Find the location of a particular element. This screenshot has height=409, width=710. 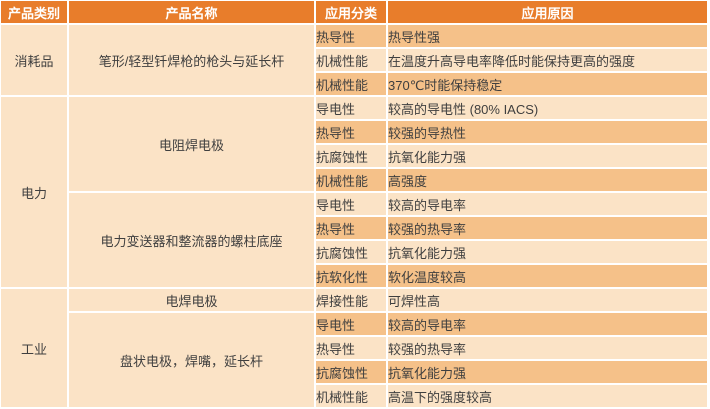

header-cell-app-reason: 应用原因 is located at coordinates (547, 12).